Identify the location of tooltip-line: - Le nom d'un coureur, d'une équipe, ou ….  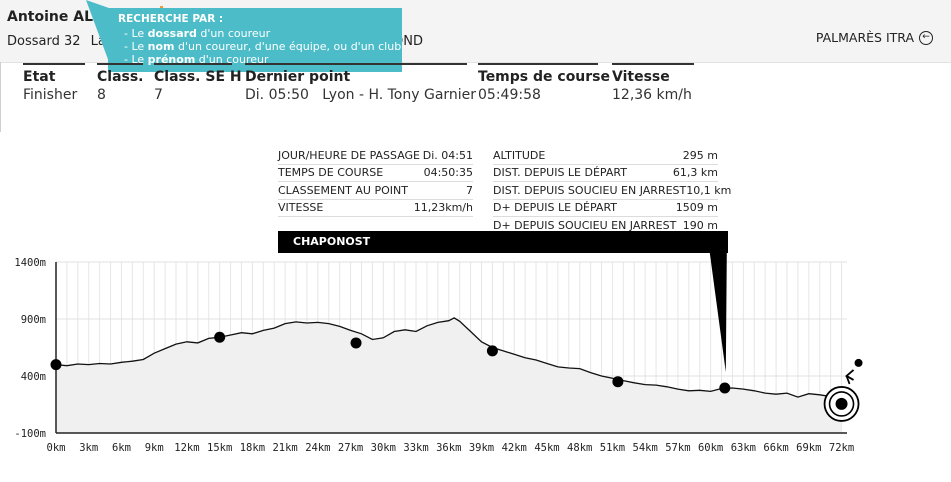
(263, 46).